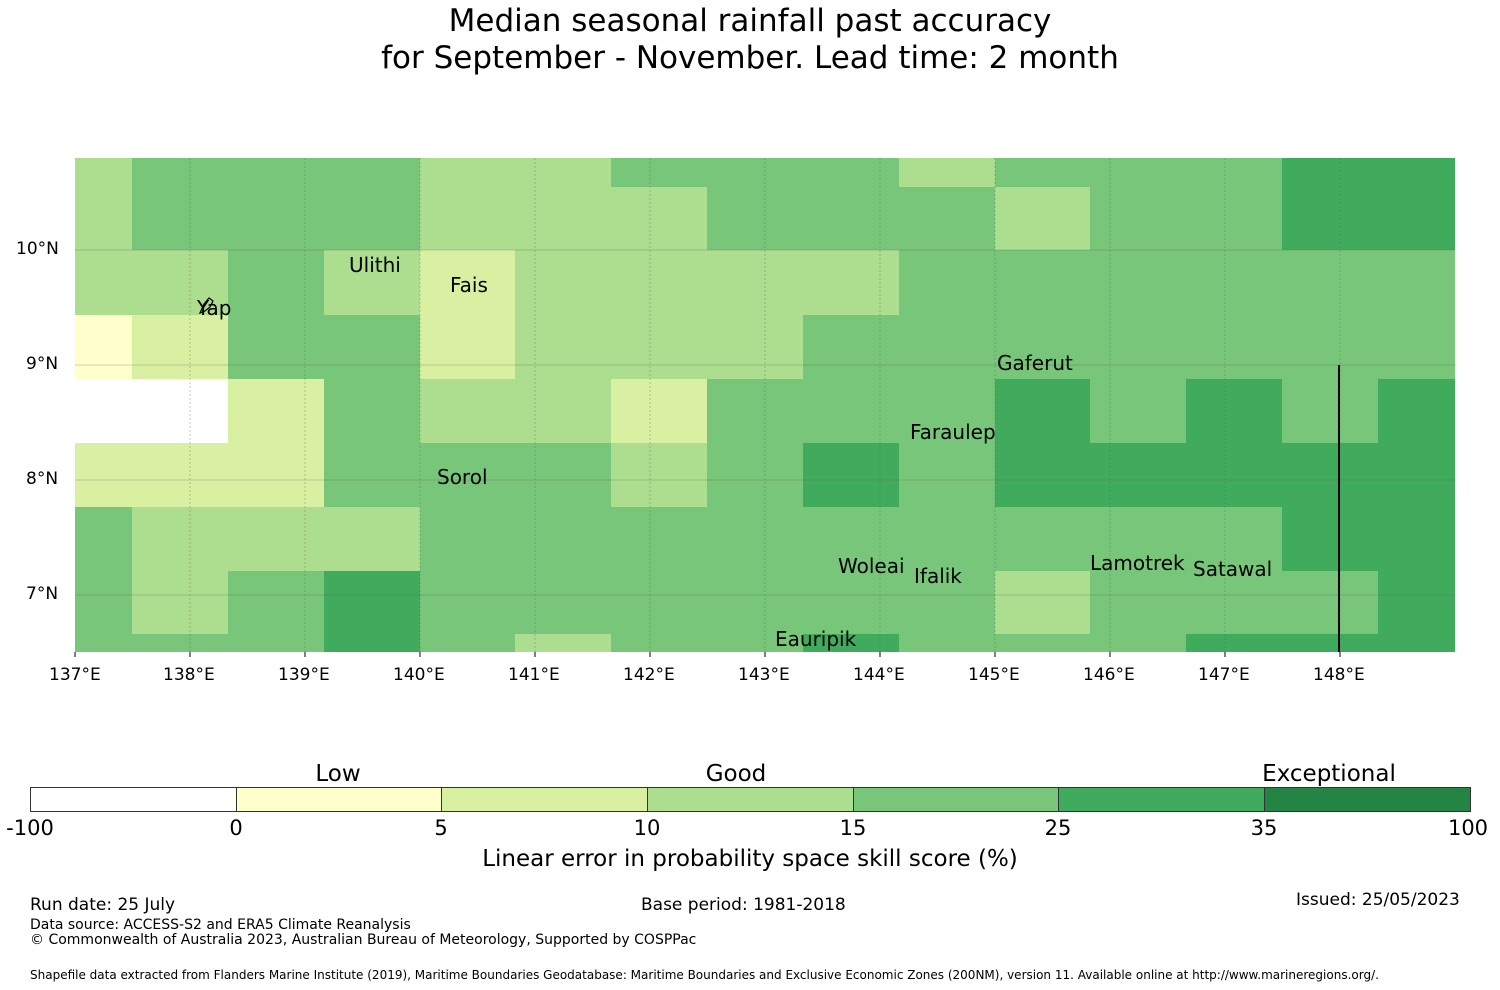 The width and height of the screenshot is (1500, 990). I want to click on island-label-ifalik: Ifalik, so click(938, 576).